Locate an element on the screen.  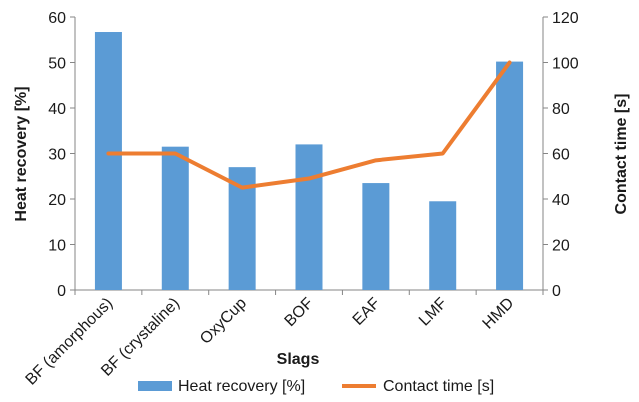
x-tick-label: OxyCup is located at coordinates (223, 321).